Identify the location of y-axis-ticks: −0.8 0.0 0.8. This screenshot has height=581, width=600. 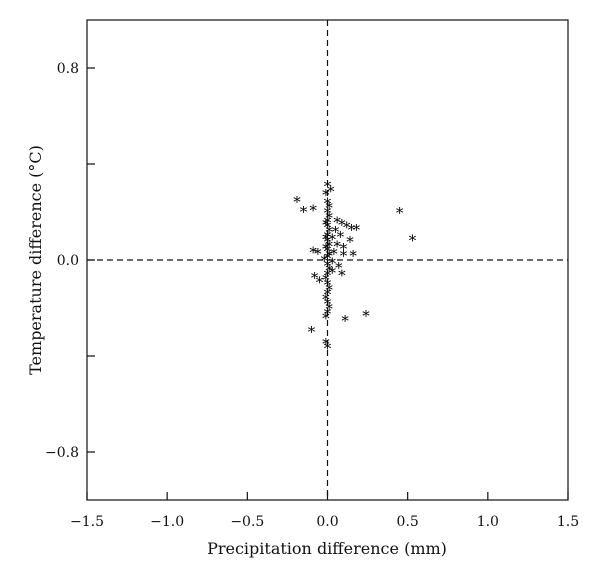
(70, 261).